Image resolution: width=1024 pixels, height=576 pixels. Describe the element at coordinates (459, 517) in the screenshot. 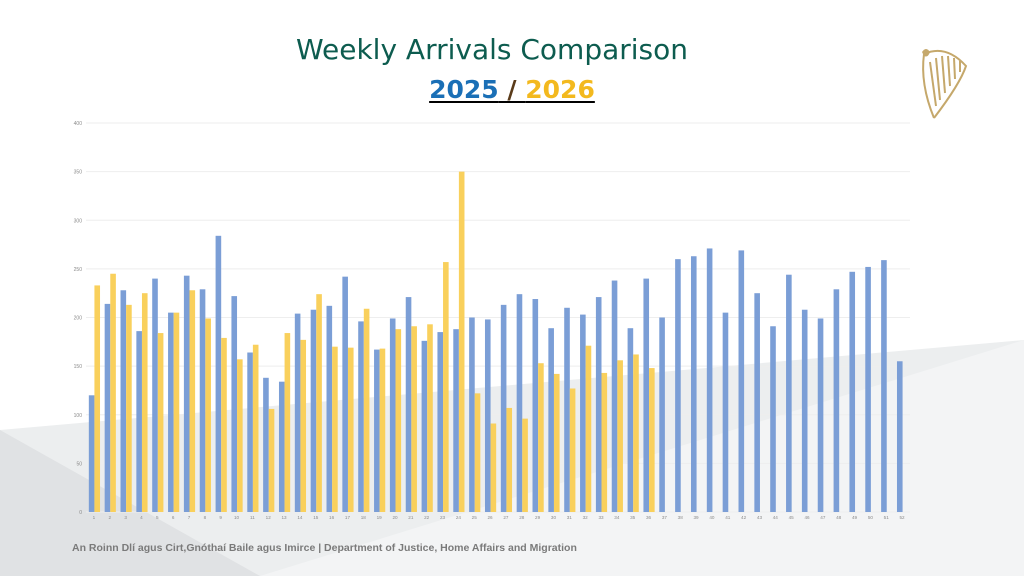

I see `x-tick-label: 24` at that location.